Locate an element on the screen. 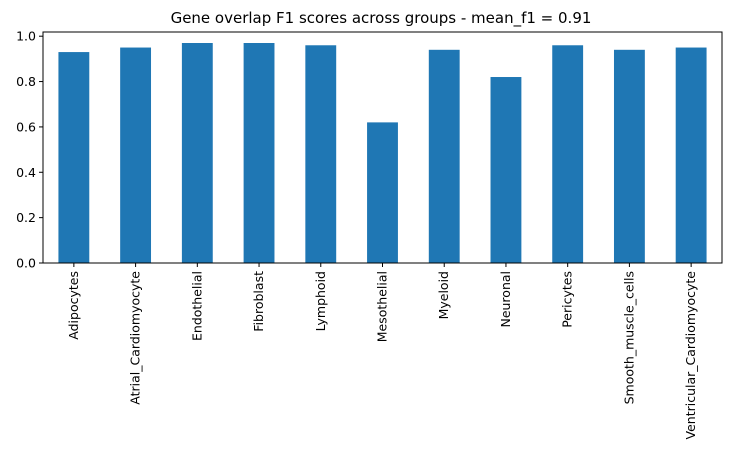 The height and width of the screenshot is (470, 733). bar-adipocytes is located at coordinates (74, 157).